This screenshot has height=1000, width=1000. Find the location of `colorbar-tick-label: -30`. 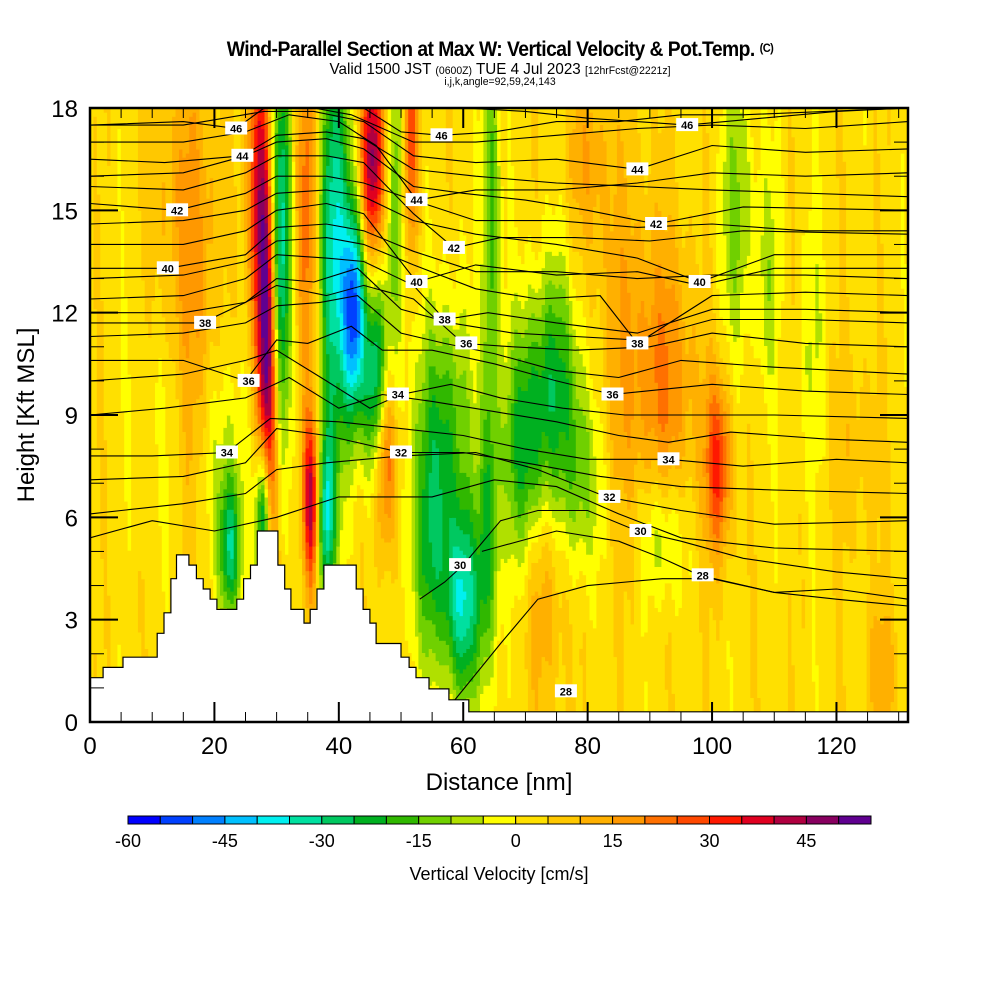

colorbar-tick-label: -30 is located at coordinates (322, 841).